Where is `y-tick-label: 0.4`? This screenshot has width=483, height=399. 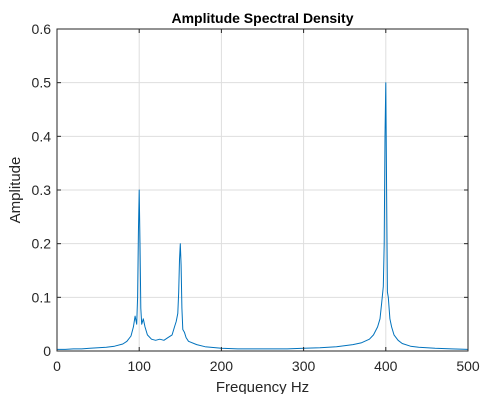
y-tick-label: 0.4 is located at coordinates (42, 136).